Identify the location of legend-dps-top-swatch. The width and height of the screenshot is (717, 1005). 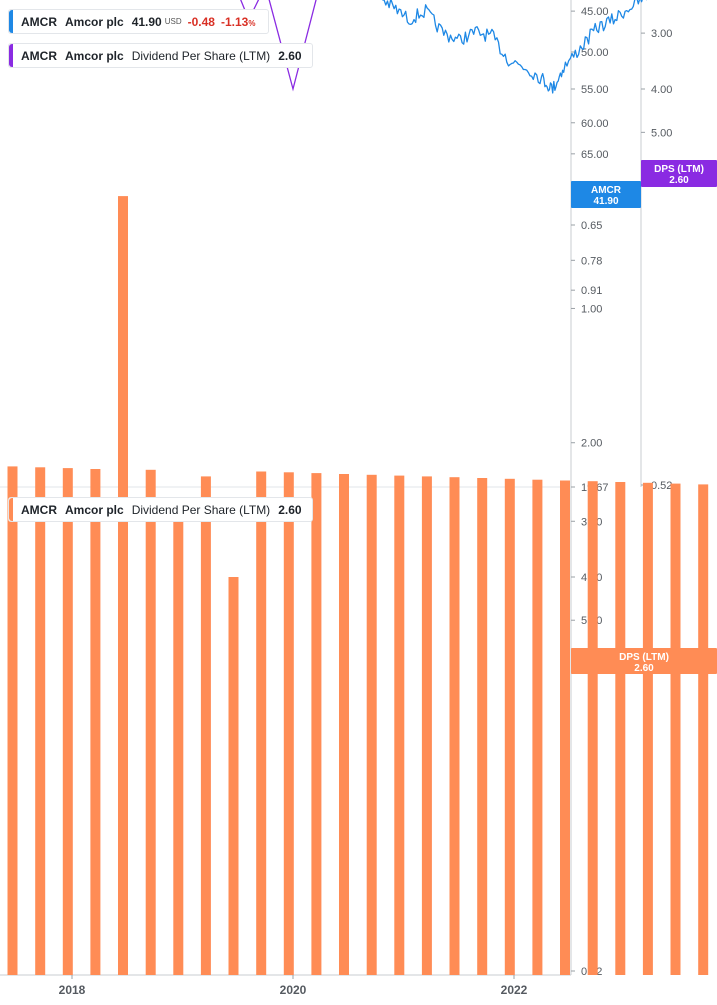
(11, 55).